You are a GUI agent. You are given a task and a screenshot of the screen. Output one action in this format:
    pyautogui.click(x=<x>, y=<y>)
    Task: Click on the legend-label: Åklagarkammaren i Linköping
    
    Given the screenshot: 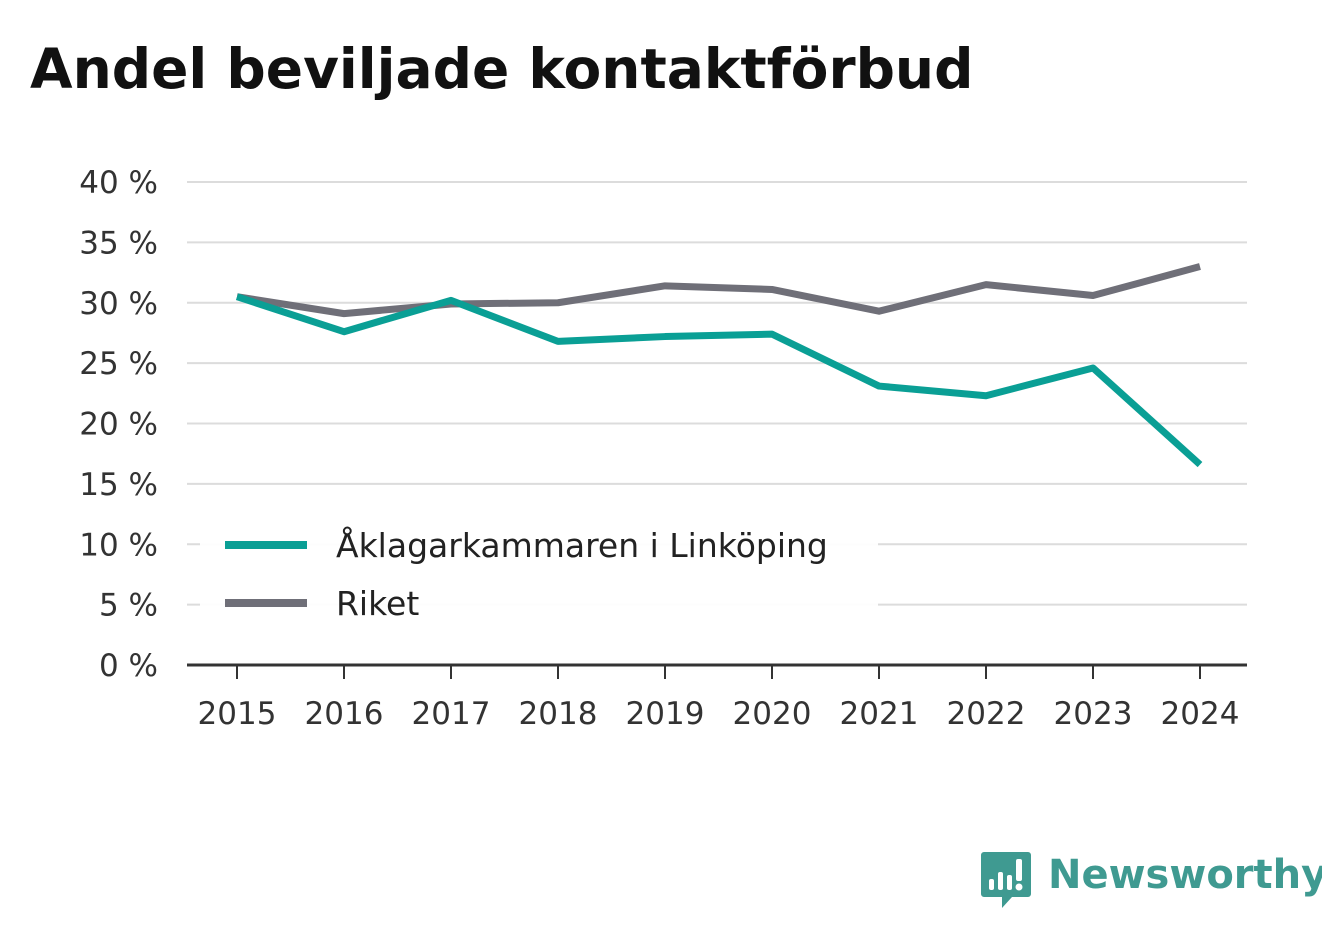 What is the action you would take?
    pyautogui.click(x=582, y=545)
    